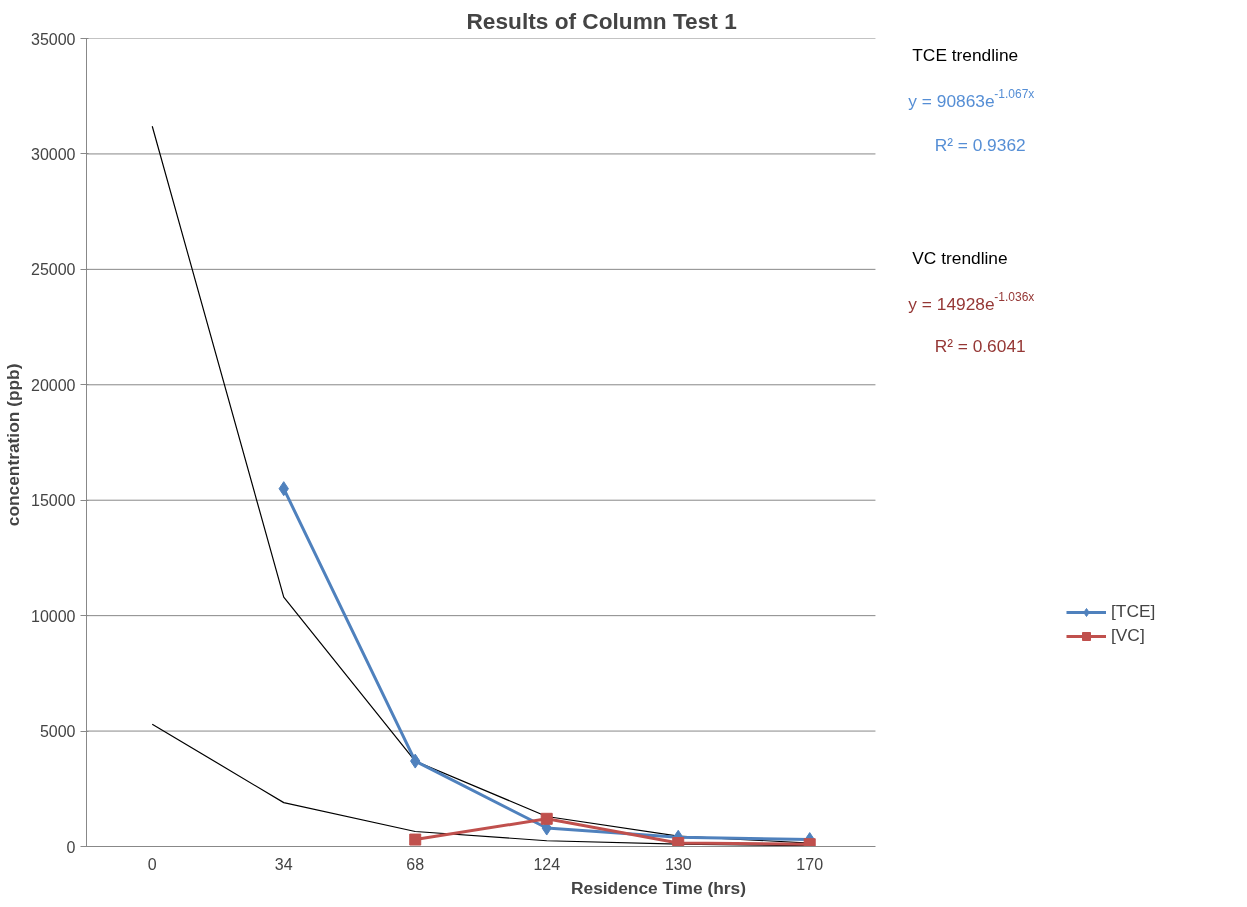 The width and height of the screenshot is (1247, 907). What do you see at coordinates (53, 270) in the screenshot?
I see `y-tick-label: 25000` at bounding box center [53, 270].